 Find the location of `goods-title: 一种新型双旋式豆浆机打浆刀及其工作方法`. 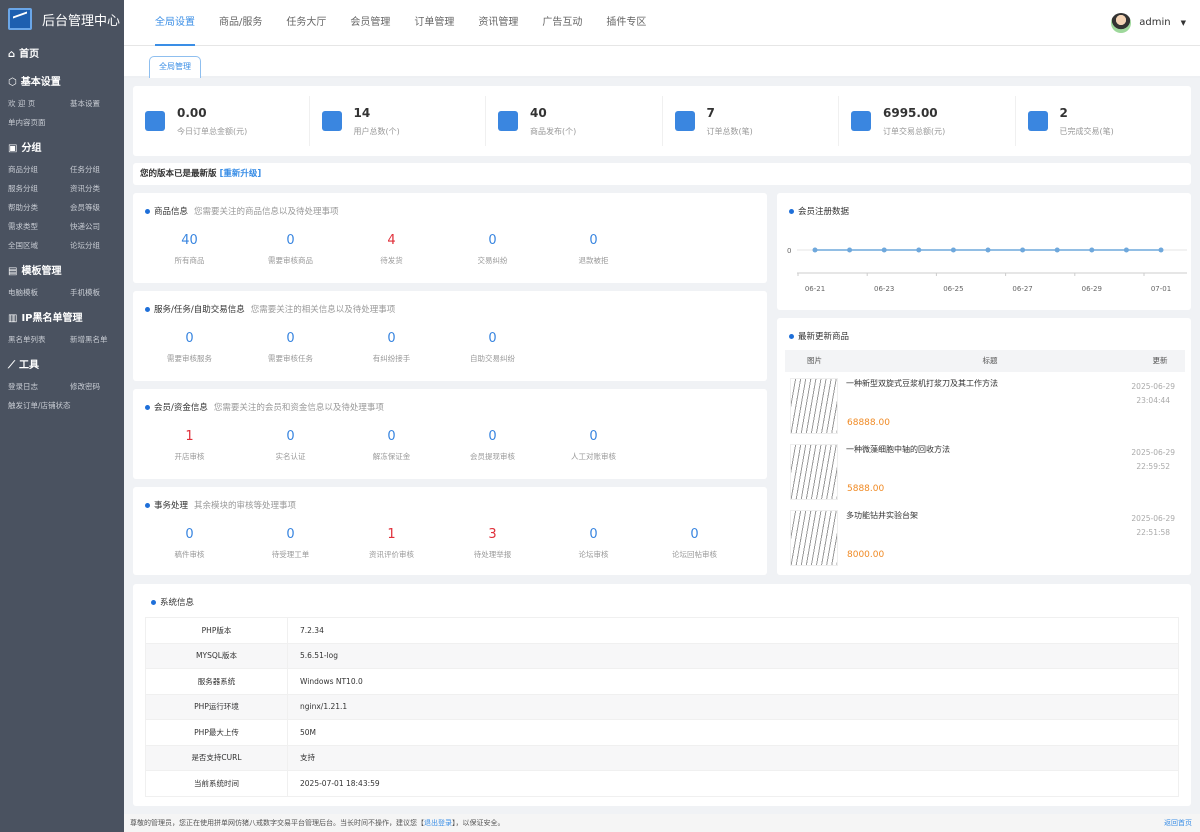

goods-title: 一种新型双旋式豆浆机打浆刀及其工作方法 is located at coordinates (922, 383).